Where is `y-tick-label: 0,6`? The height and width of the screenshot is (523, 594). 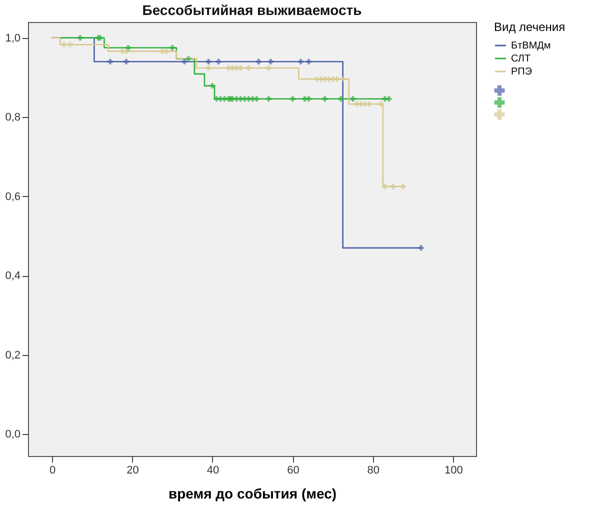 y-tick-label: 0,6 is located at coordinates (12, 196).